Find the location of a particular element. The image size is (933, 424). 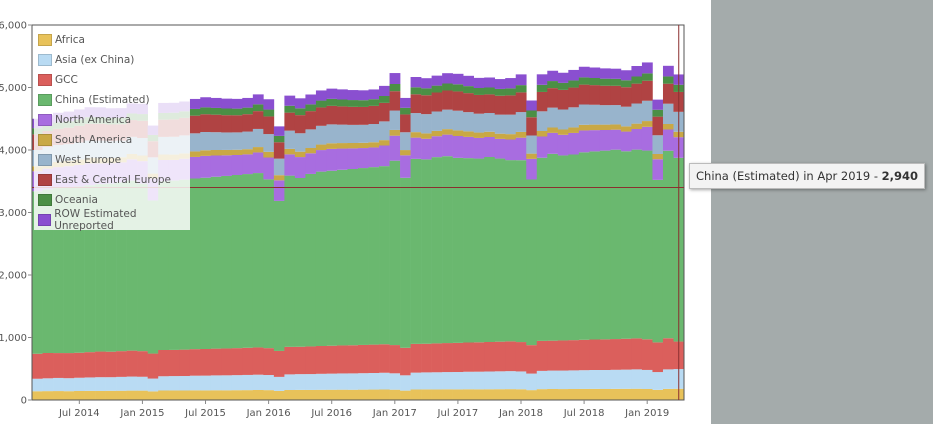

x-tick-label: Jan 2016 is located at coordinates (268, 413).